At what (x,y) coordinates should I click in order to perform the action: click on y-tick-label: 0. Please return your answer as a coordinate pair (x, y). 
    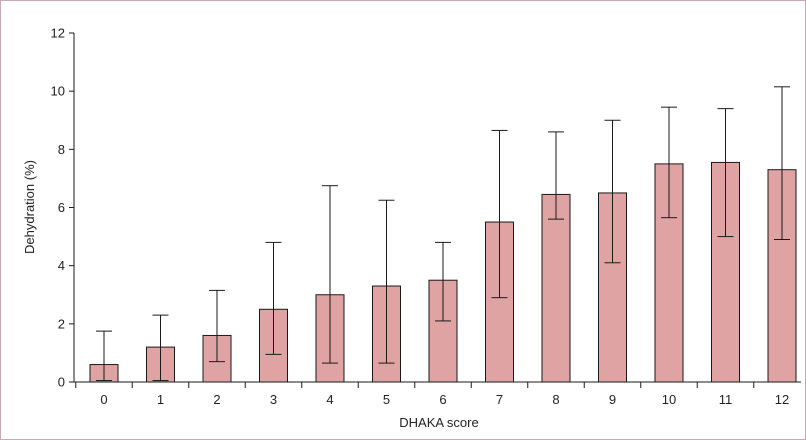
    Looking at the image, I should click on (61, 382).